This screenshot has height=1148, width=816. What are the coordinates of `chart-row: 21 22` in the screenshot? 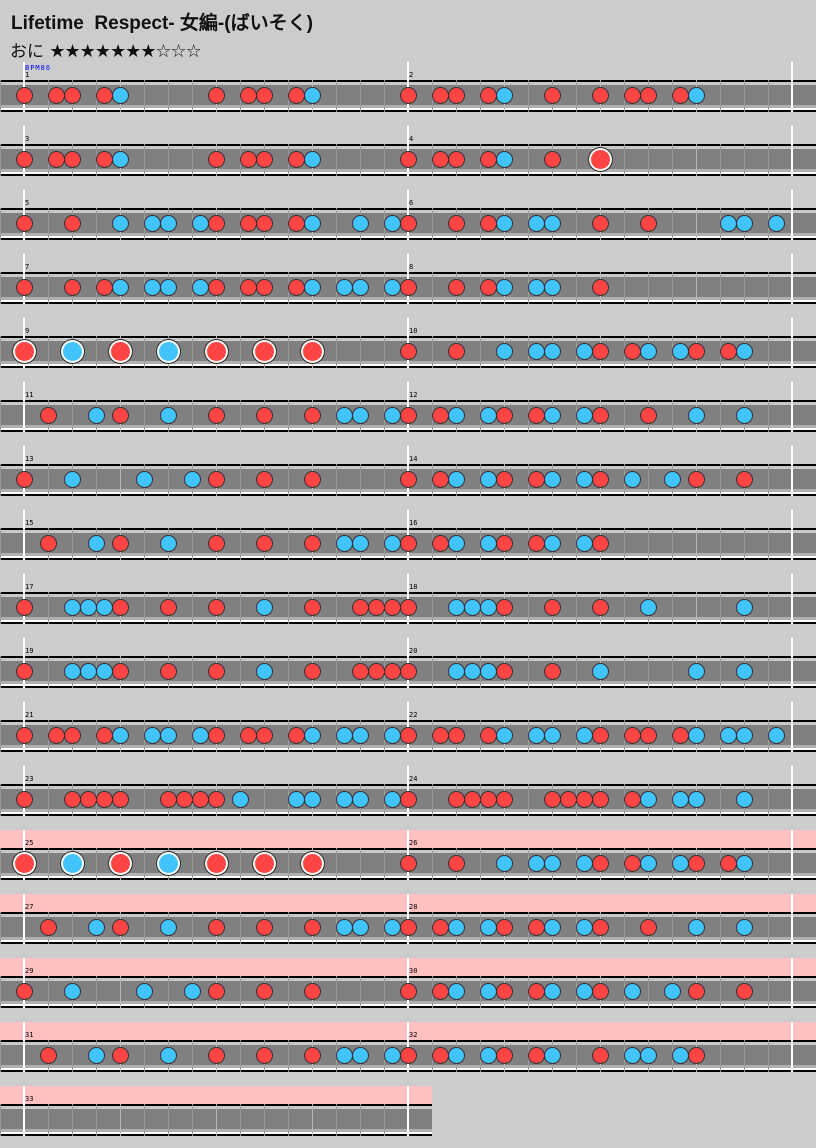 It's located at (408, 732).